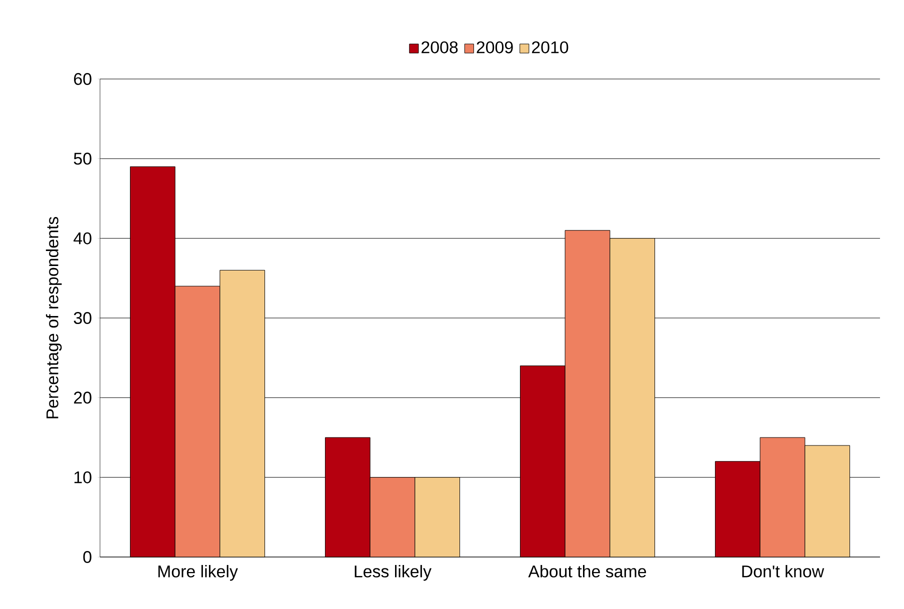 This screenshot has width=904, height=609. I want to click on y-tick-label: 0, so click(87, 557).